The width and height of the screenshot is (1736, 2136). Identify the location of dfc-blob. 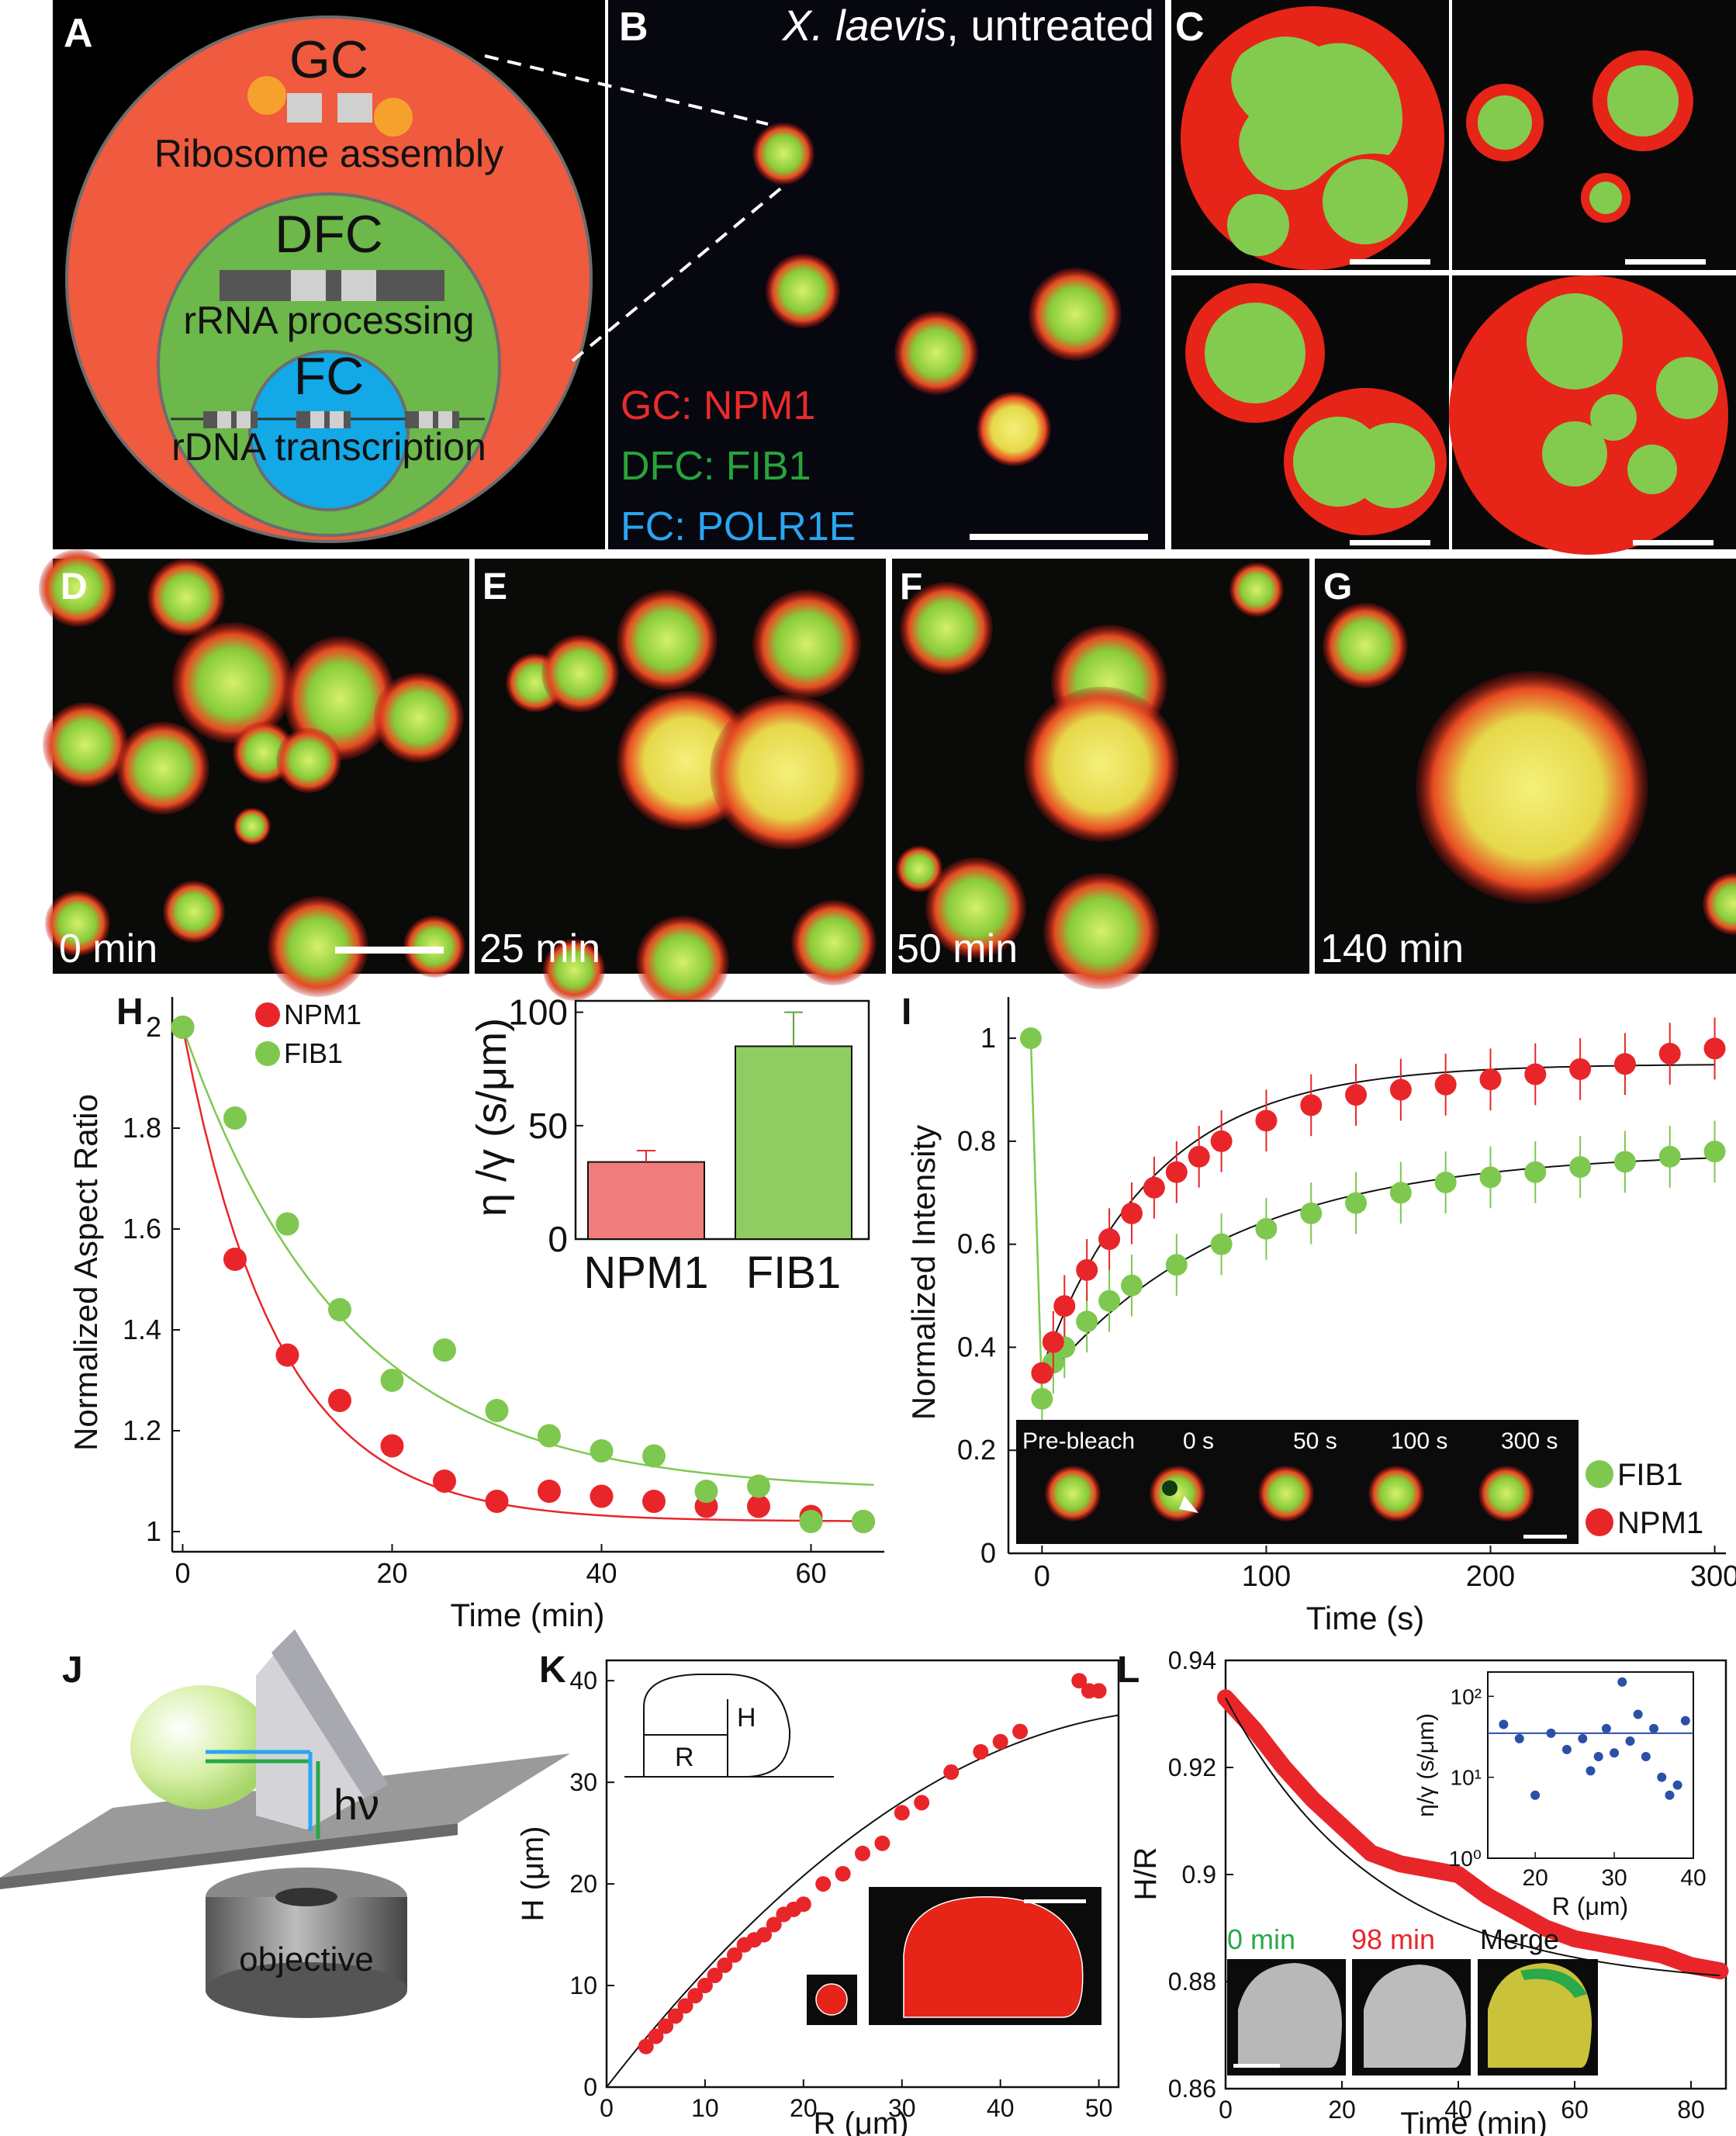
(1643, 101).